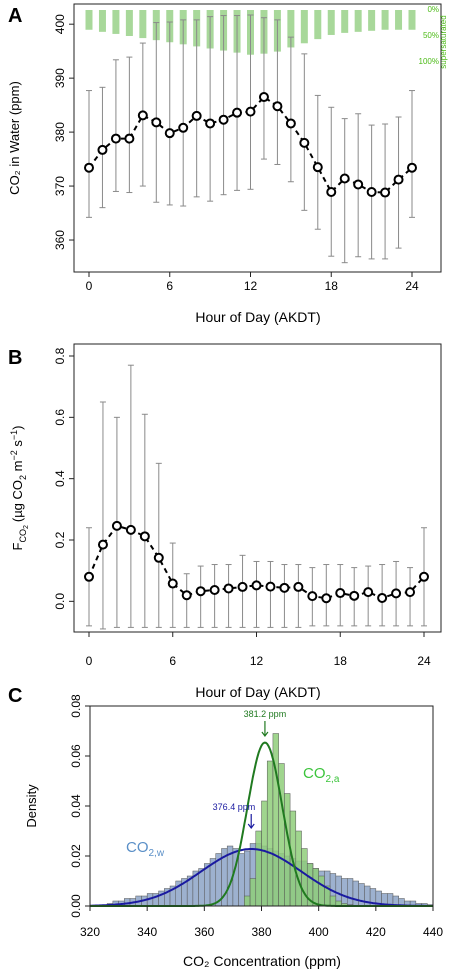 This screenshot has height=974, width=450. Describe the element at coordinates (14, 138) in the screenshot. I see `y-axis-label: CO₂ in Water (ppm)` at that location.